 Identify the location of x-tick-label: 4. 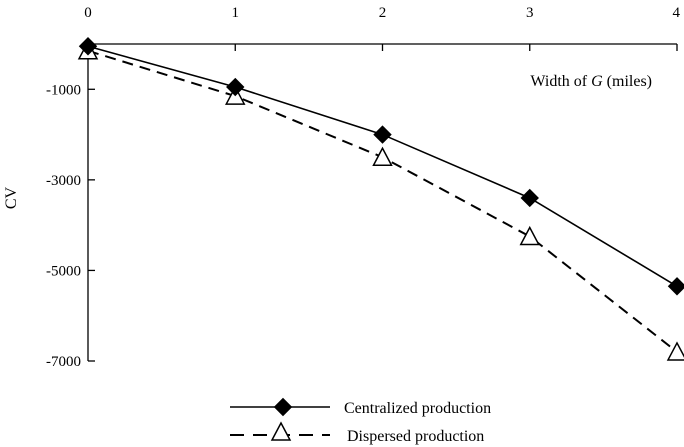
(677, 13).